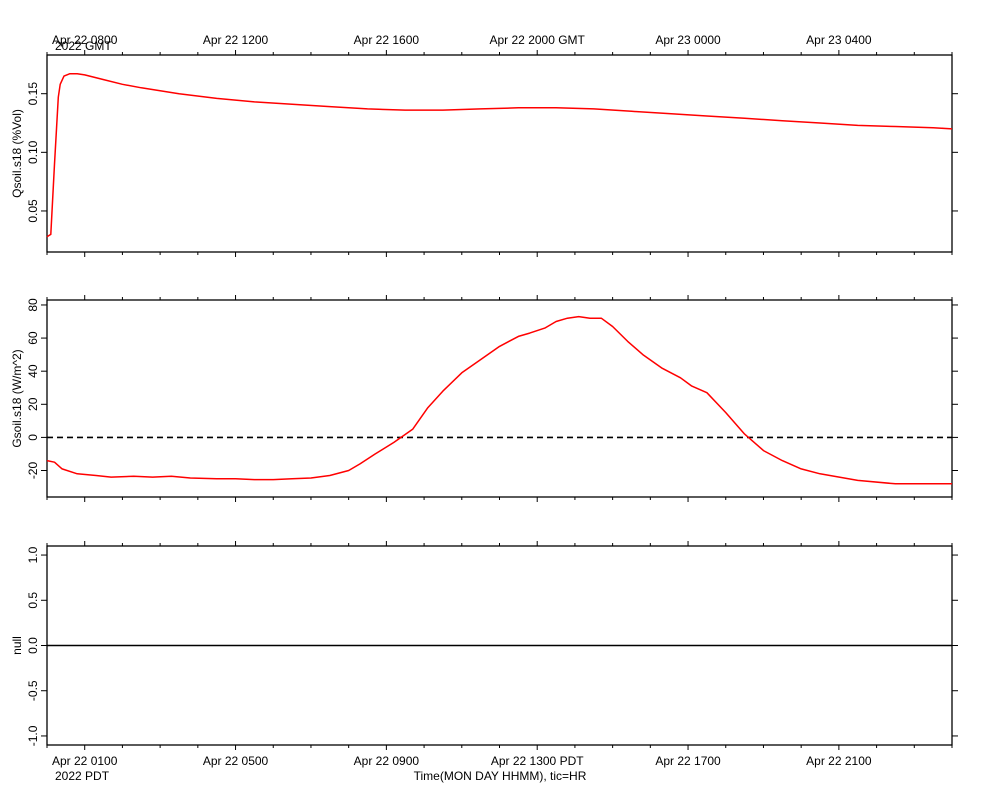 This screenshot has height=800, width=1000. Describe the element at coordinates (33, 437) in the screenshot. I see `y-tick-label: 0` at that location.